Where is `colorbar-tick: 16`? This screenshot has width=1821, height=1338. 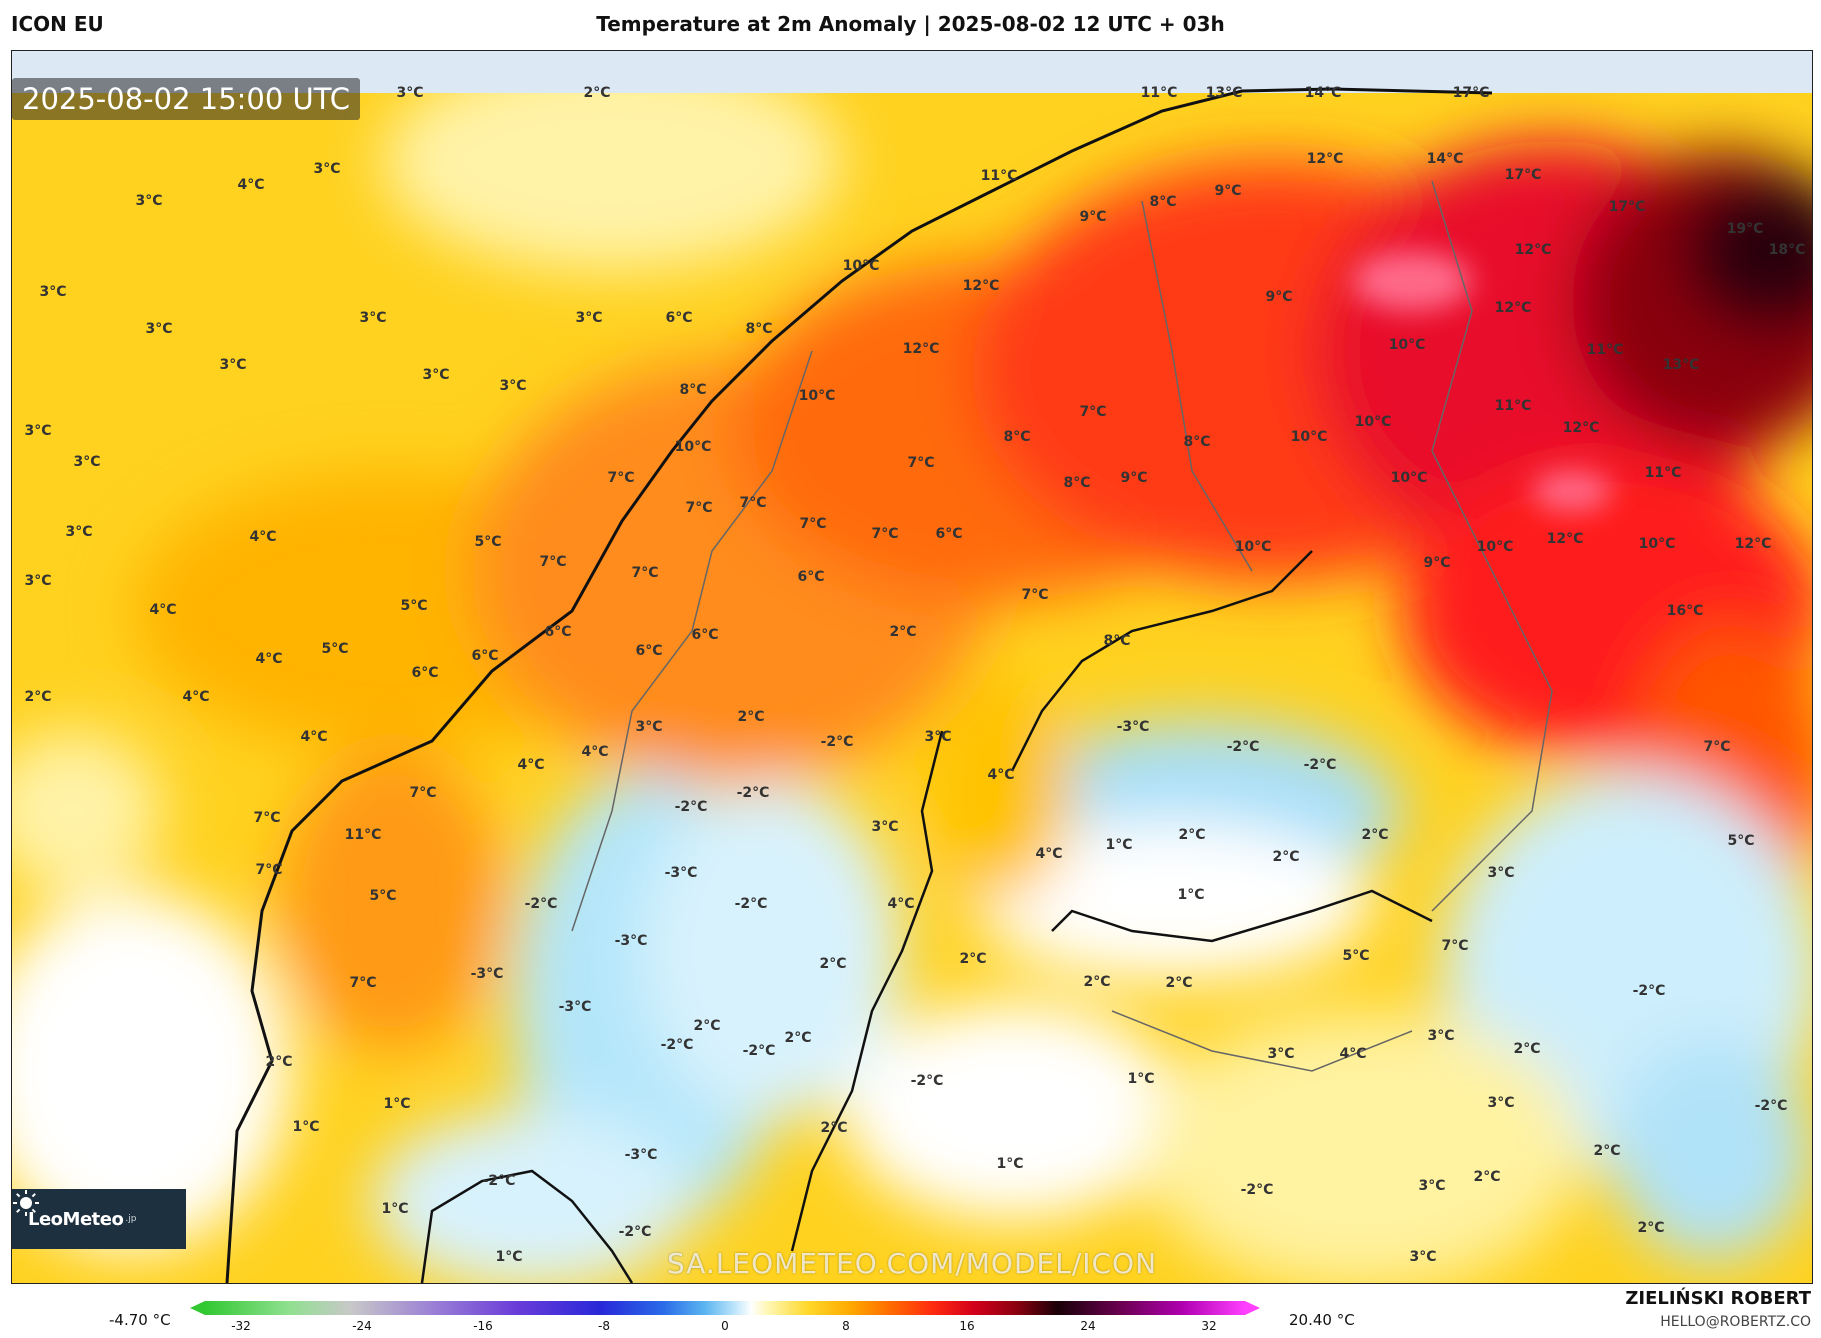 colorbar-tick: 16 is located at coordinates (967, 1326).